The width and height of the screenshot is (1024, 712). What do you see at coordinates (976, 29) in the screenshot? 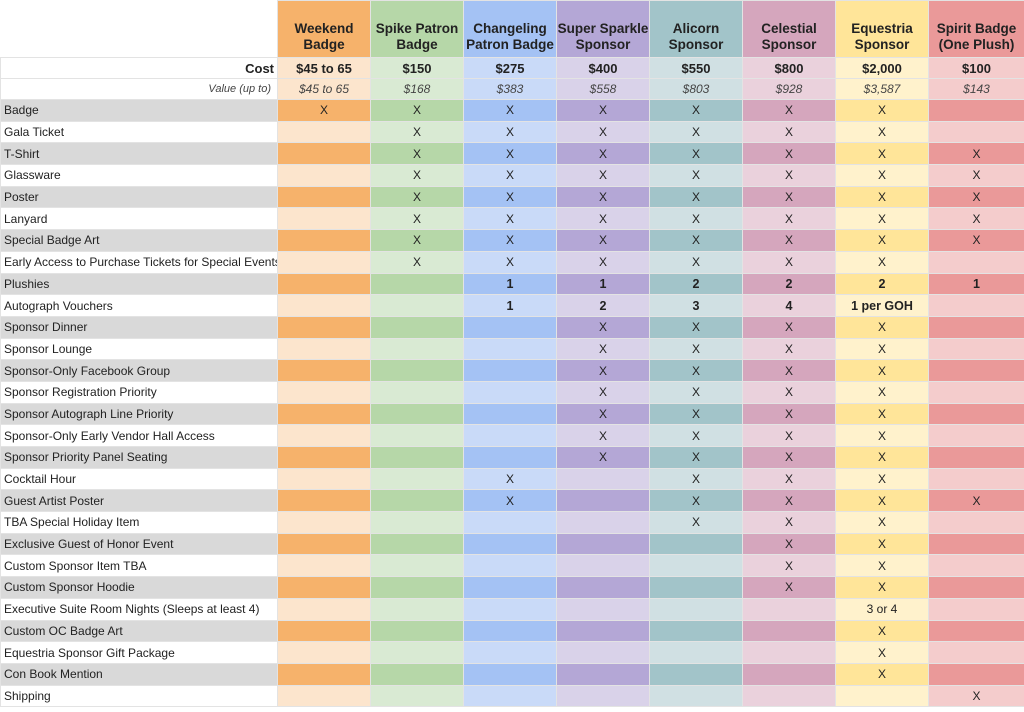
I see `tier-header-spirit-badge-one-plush: Spirit Badge (One Plush)` at bounding box center [976, 29].